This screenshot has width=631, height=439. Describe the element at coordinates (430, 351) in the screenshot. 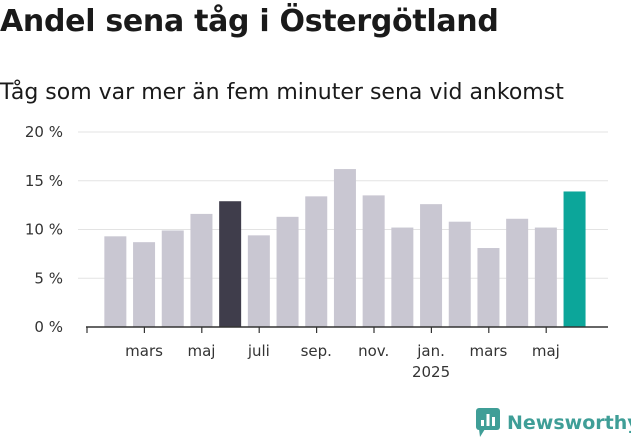

I see `x-tick-label: jan.` at that location.